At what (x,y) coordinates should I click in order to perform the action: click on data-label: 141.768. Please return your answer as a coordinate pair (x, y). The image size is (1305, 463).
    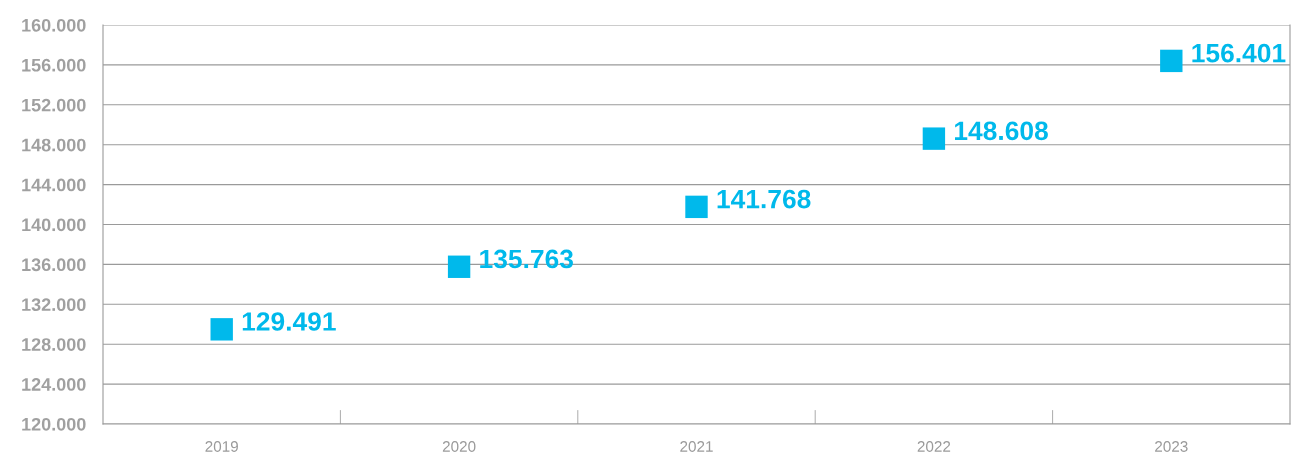
    Looking at the image, I should click on (764, 199).